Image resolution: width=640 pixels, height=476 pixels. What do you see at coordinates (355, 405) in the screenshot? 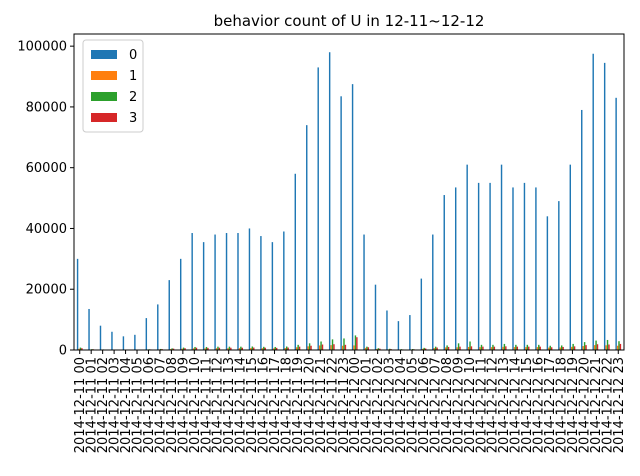
I see `x-tick-label: 2014-12-12 00` at bounding box center [355, 405].